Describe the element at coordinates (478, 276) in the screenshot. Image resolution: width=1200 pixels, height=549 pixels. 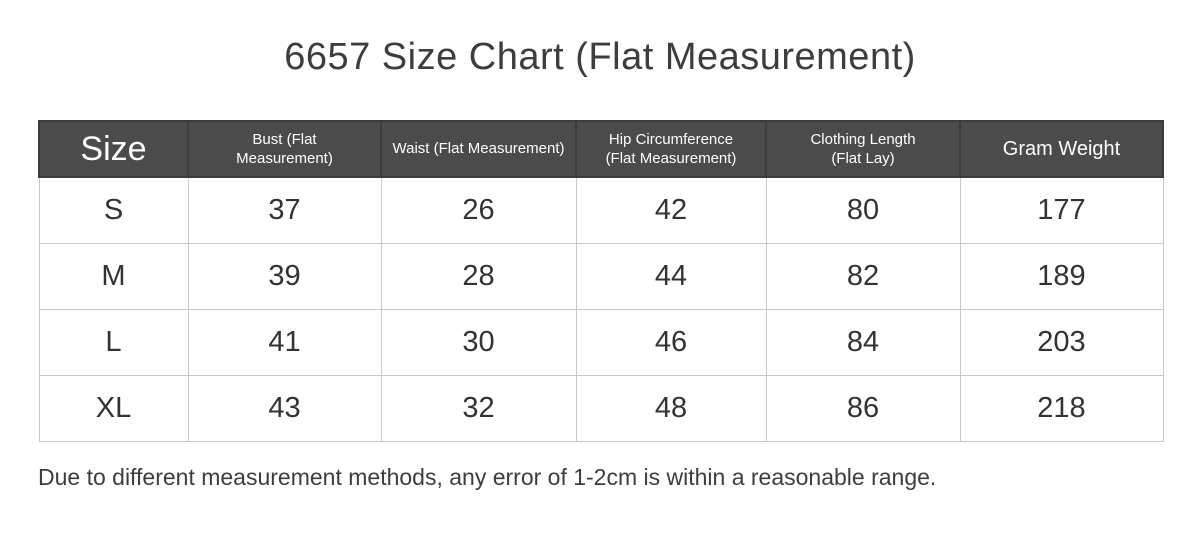
I see `value-cell: 28` at that location.